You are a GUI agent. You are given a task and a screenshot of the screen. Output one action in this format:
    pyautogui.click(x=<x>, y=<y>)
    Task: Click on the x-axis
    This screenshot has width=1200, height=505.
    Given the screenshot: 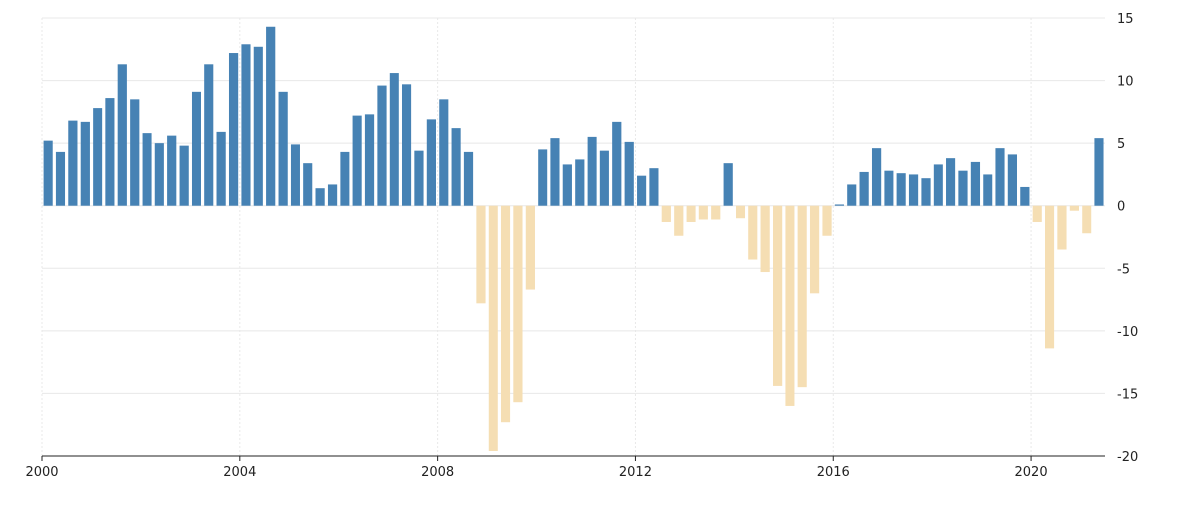 What is the action you would take?
    pyautogui.click(x=573, y=458)
    